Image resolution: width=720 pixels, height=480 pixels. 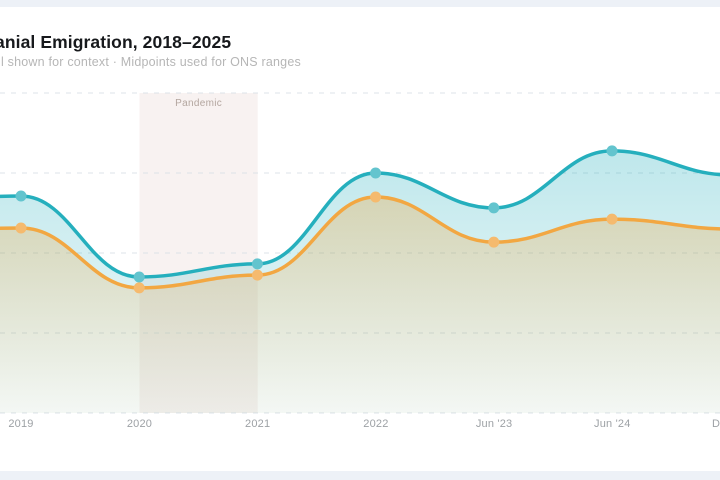 I want to click on page-title: anial Emigration, 2018–2025, so click(x=116, y=42).